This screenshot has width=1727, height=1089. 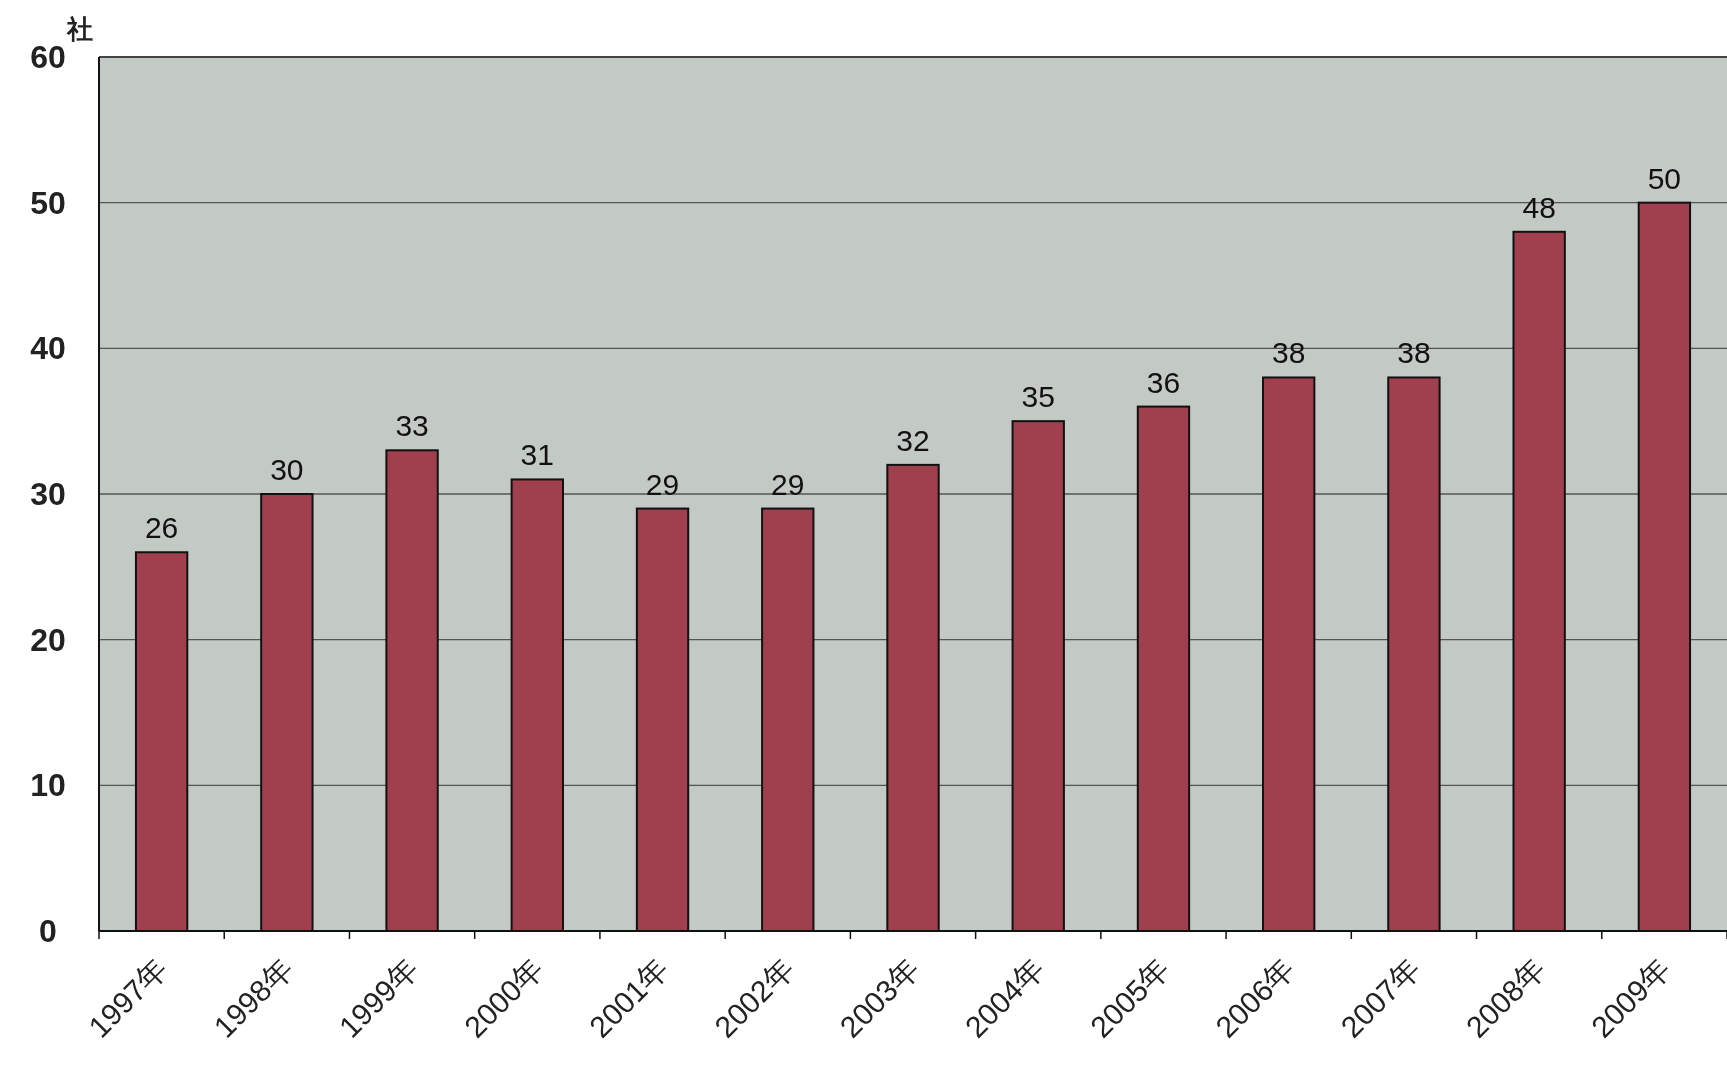 I want to click on data-label: 30, so click(x=287, y=469).